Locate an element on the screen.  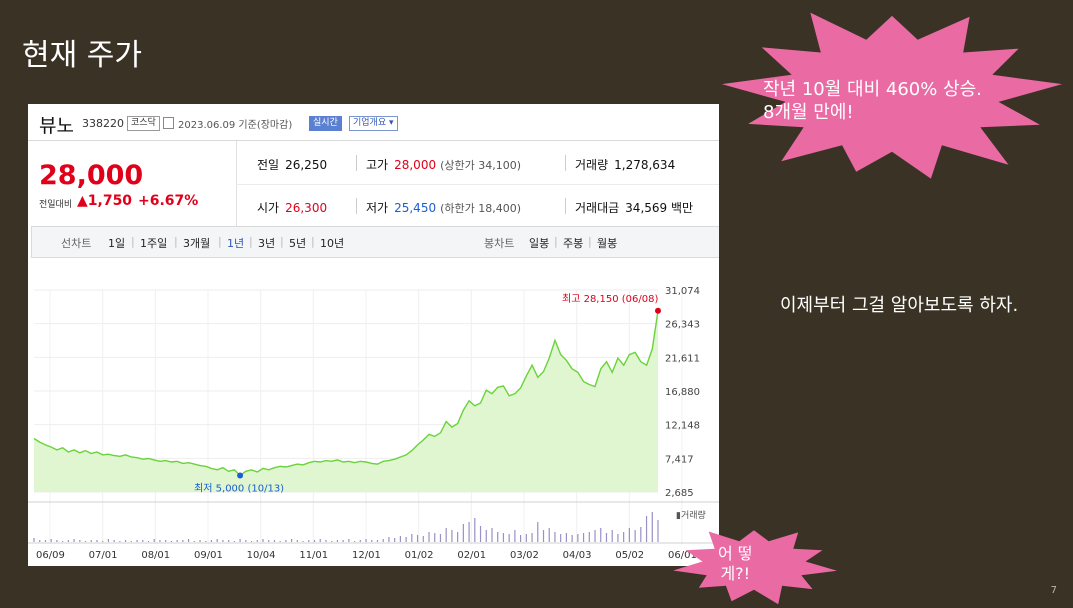
candle-chart-label: 봉차트 is located at coordinates (499, 243).